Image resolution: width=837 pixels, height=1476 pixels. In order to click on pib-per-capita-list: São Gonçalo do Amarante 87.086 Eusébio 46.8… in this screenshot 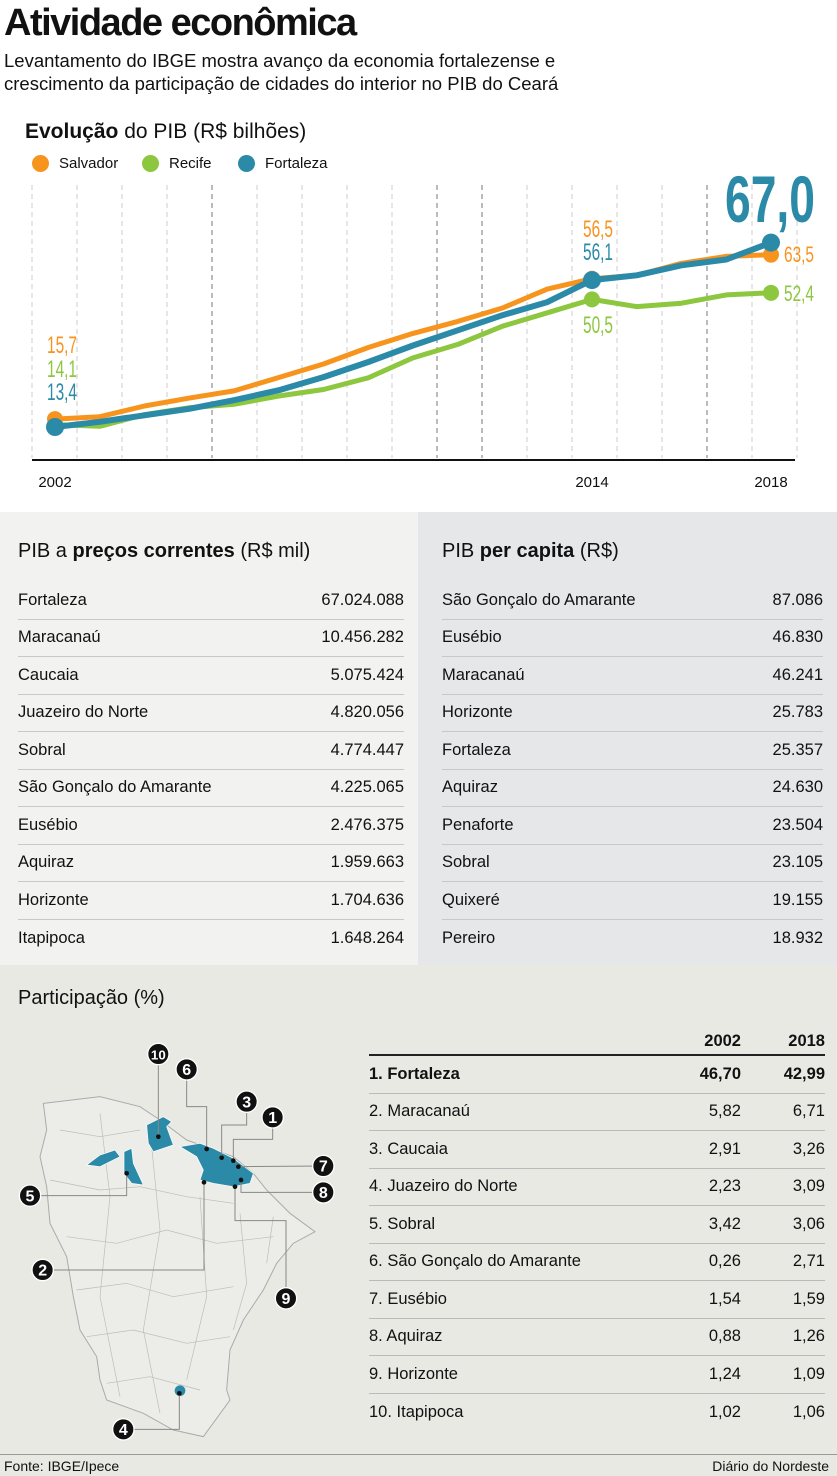, I will do `click(632, 769)`.